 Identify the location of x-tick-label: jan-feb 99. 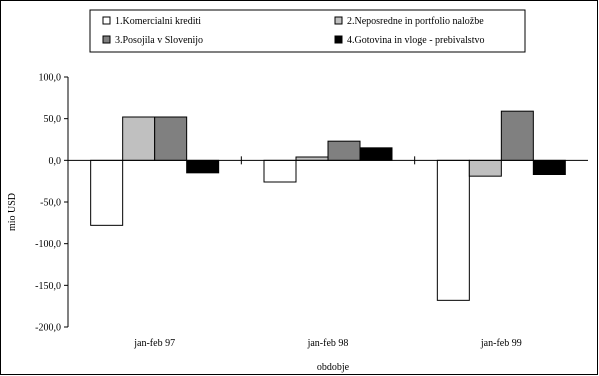
(501, 343).